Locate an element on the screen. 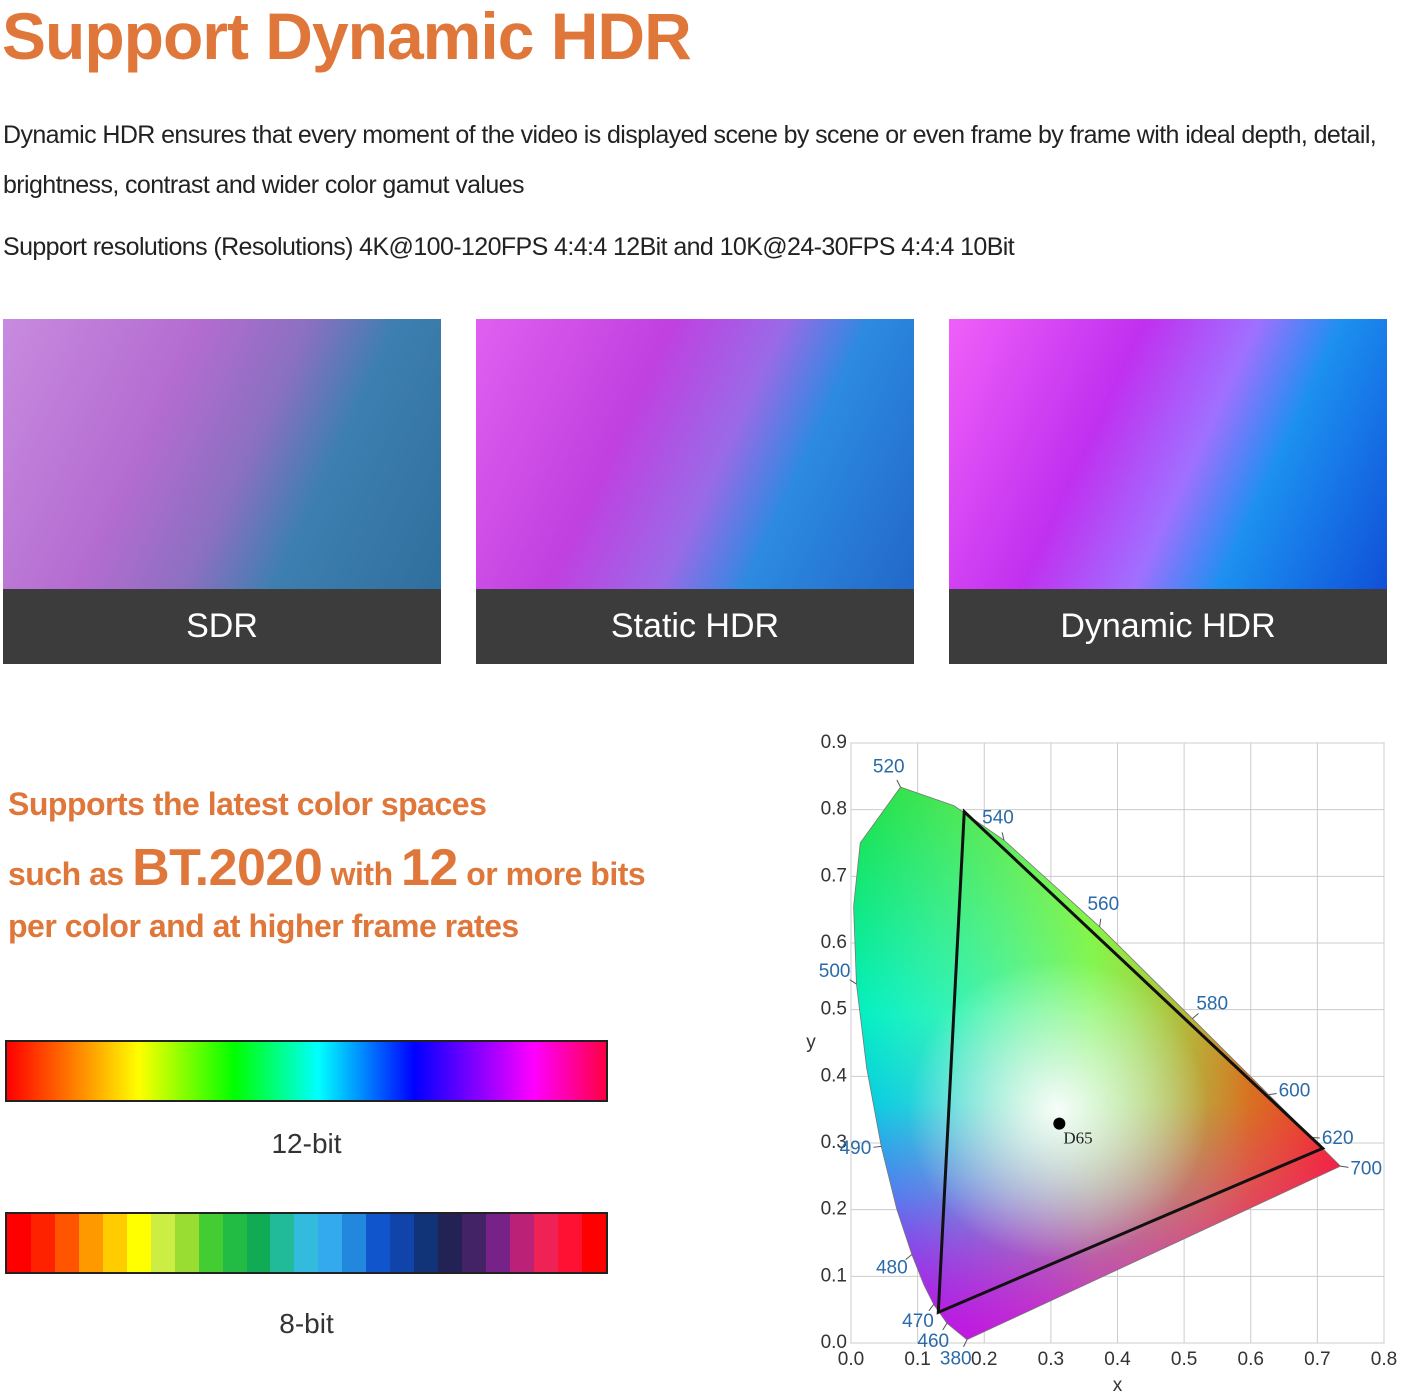 This screenshot has width=1402, height=1395. wavelength-label: 580 is located at coordinates (1212, 1003).